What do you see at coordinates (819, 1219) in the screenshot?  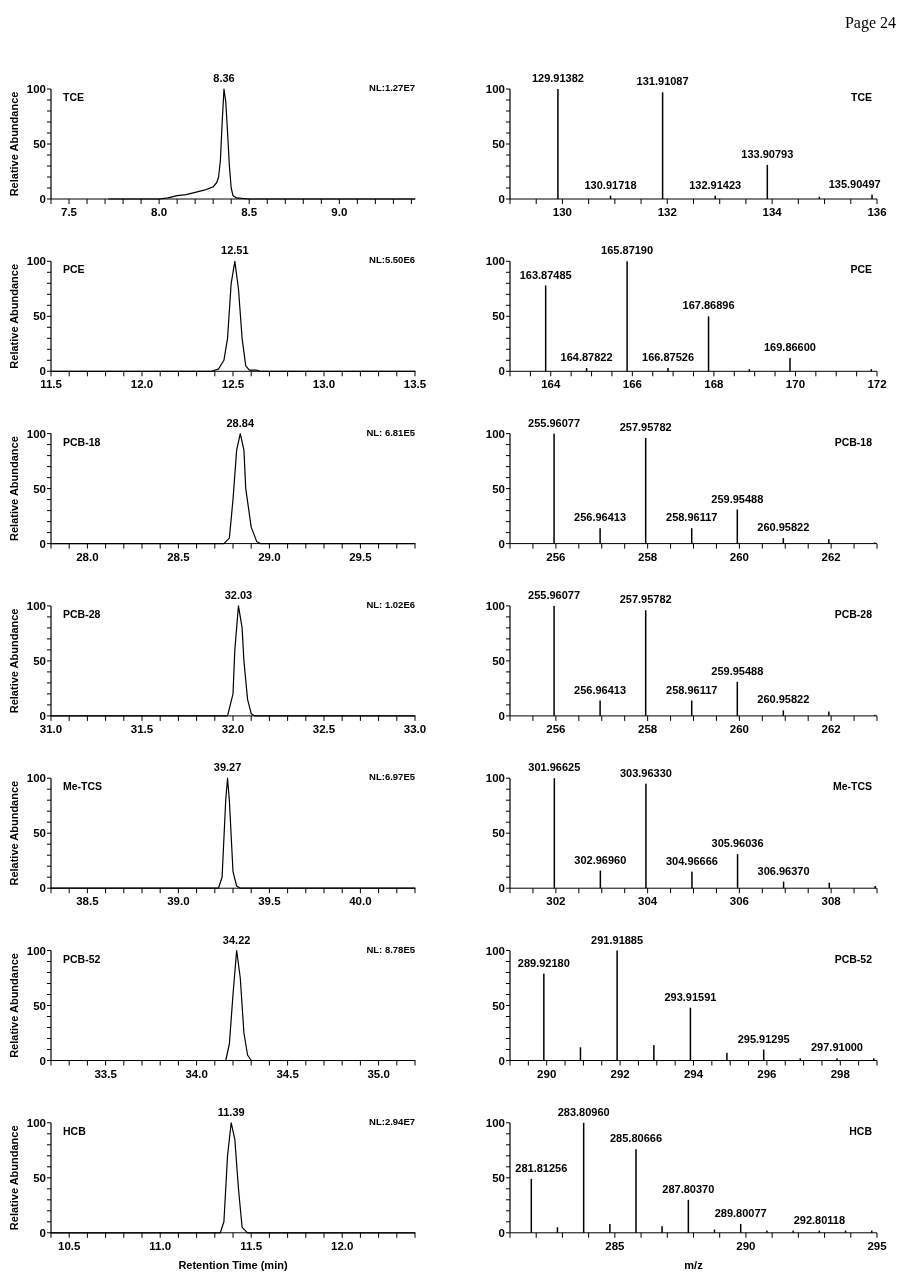 I see `annotation: 292.80118` at bounding box center [819, 1219].